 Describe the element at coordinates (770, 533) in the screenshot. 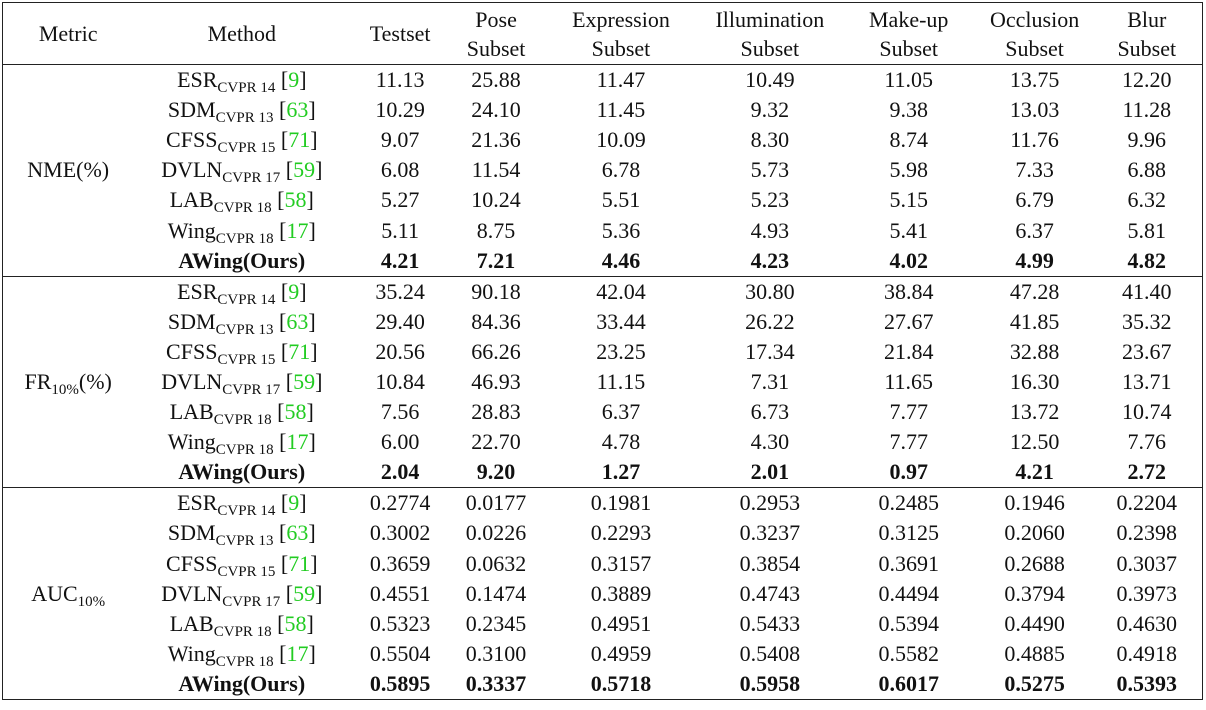

I see `value-cell: 0.3237` at that location.